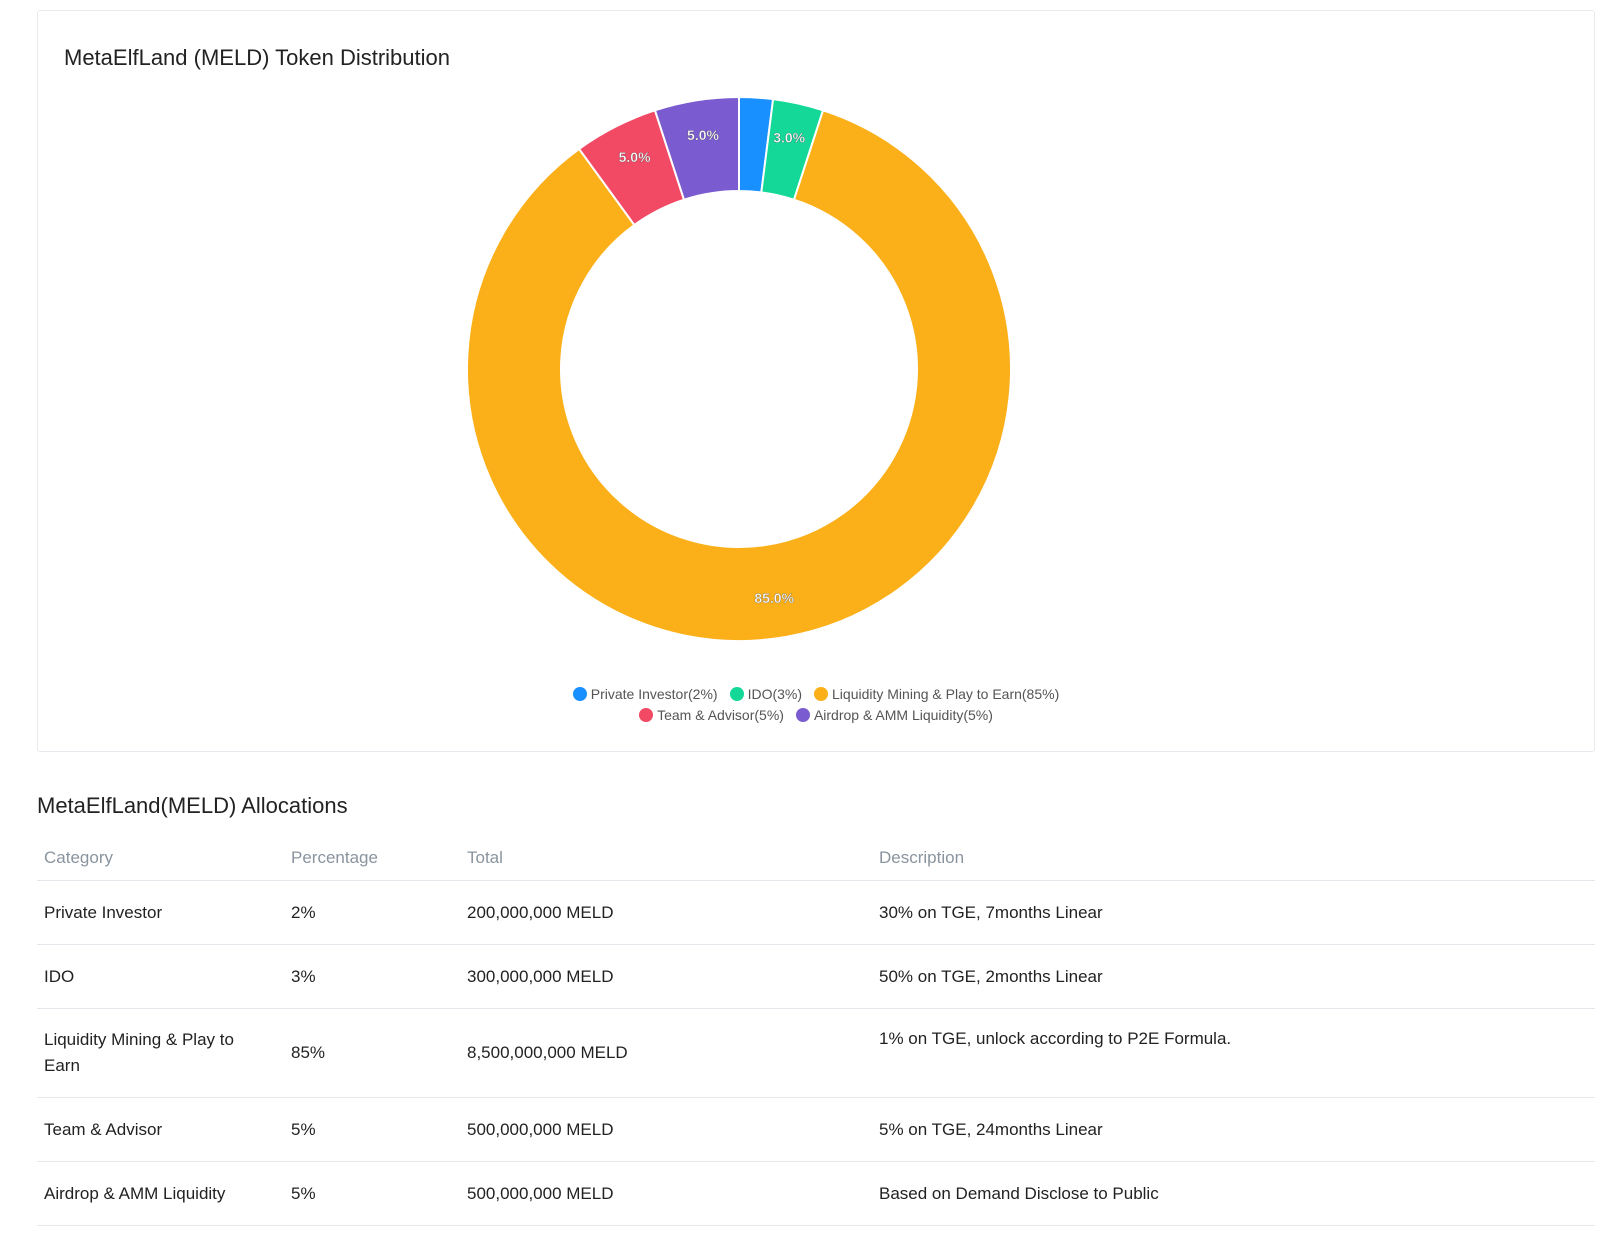  I want to click on cell-description: Based on Demand Disclose to Public, so click(1233, 1193).